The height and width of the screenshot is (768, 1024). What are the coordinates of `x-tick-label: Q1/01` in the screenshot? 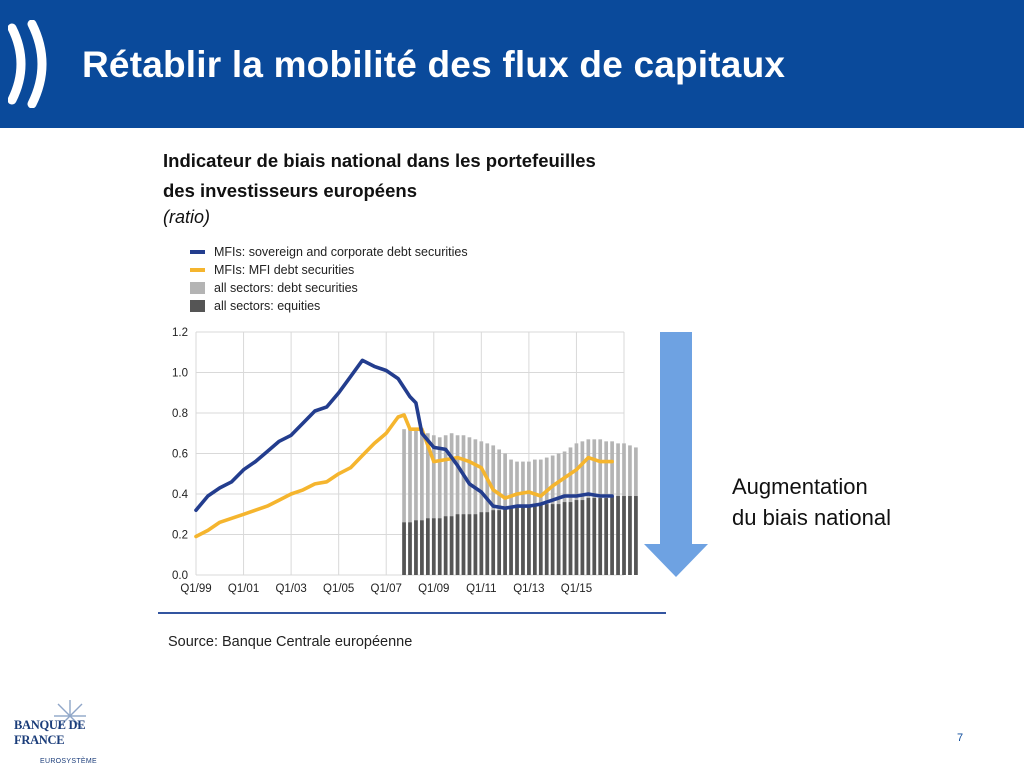 It's located at (243, 589).